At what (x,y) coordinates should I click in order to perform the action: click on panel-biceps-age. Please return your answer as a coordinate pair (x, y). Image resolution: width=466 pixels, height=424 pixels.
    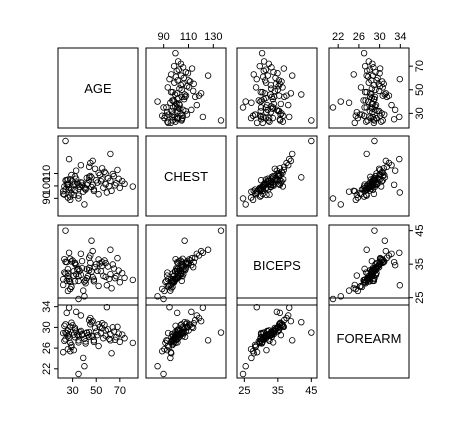
    Looking at the image, I should click on (98, 265).